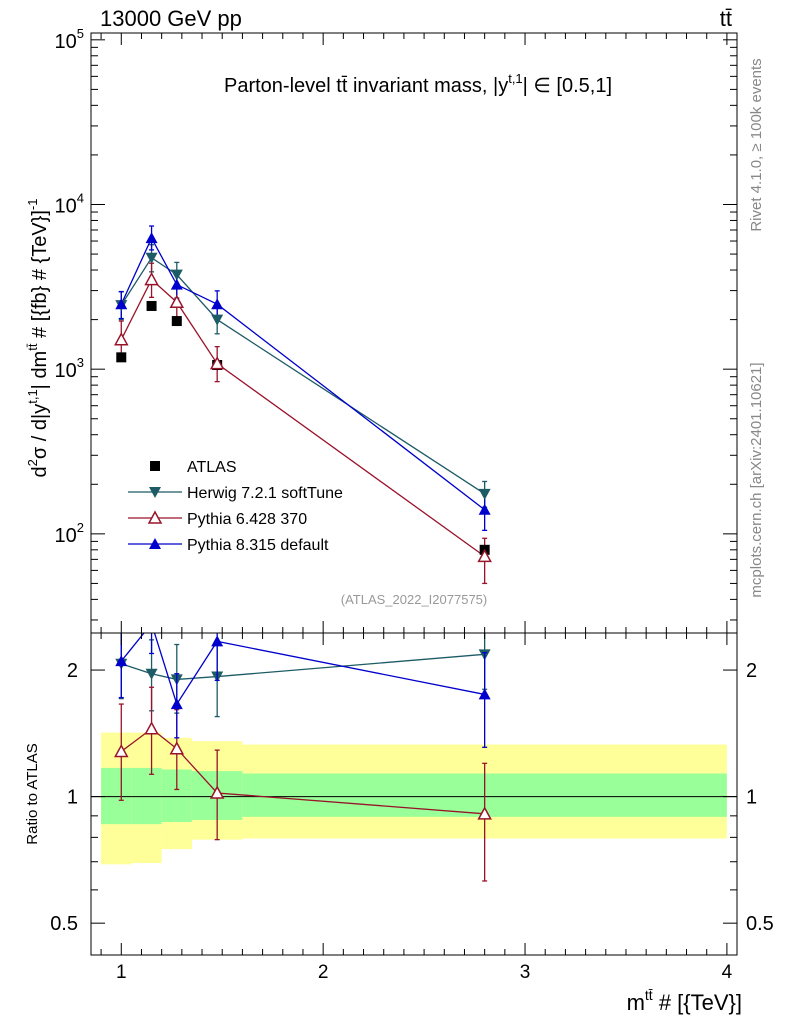 The width and height of the screenshot is (786, 1029). What do you see at coordinates (64, 924) in the screenshot?
I see `ratio-y-tick-left-0.5: 0.5` at bounding box center [64, 924].